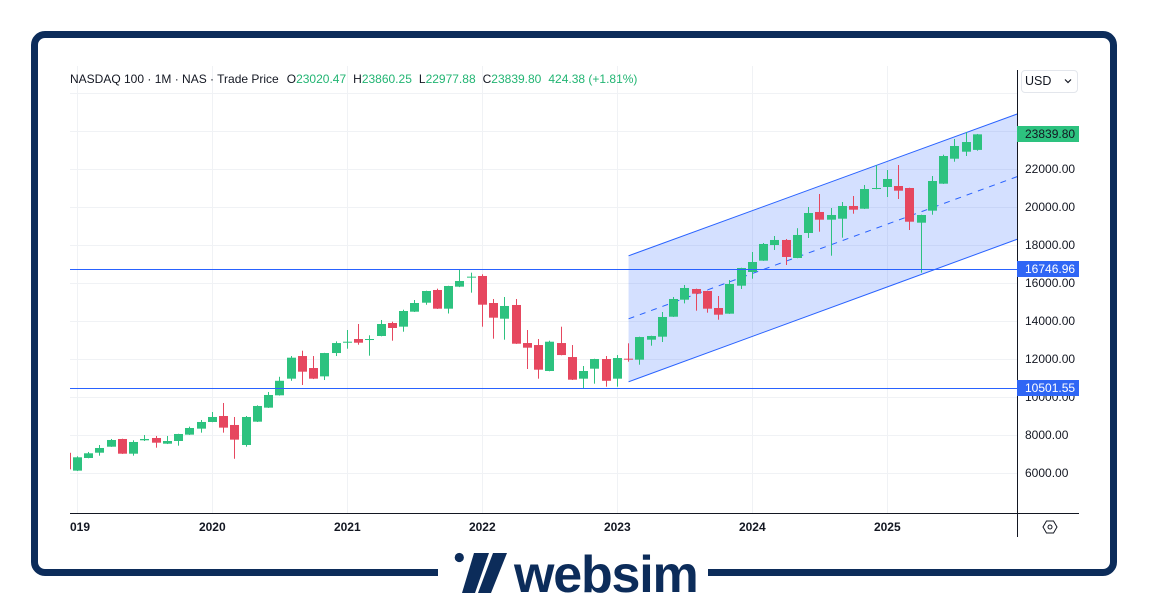 Image resolution: width=1149 pixels, height=608 pixels. I want to click on price-label: 18000.00, so click(1050, 245).